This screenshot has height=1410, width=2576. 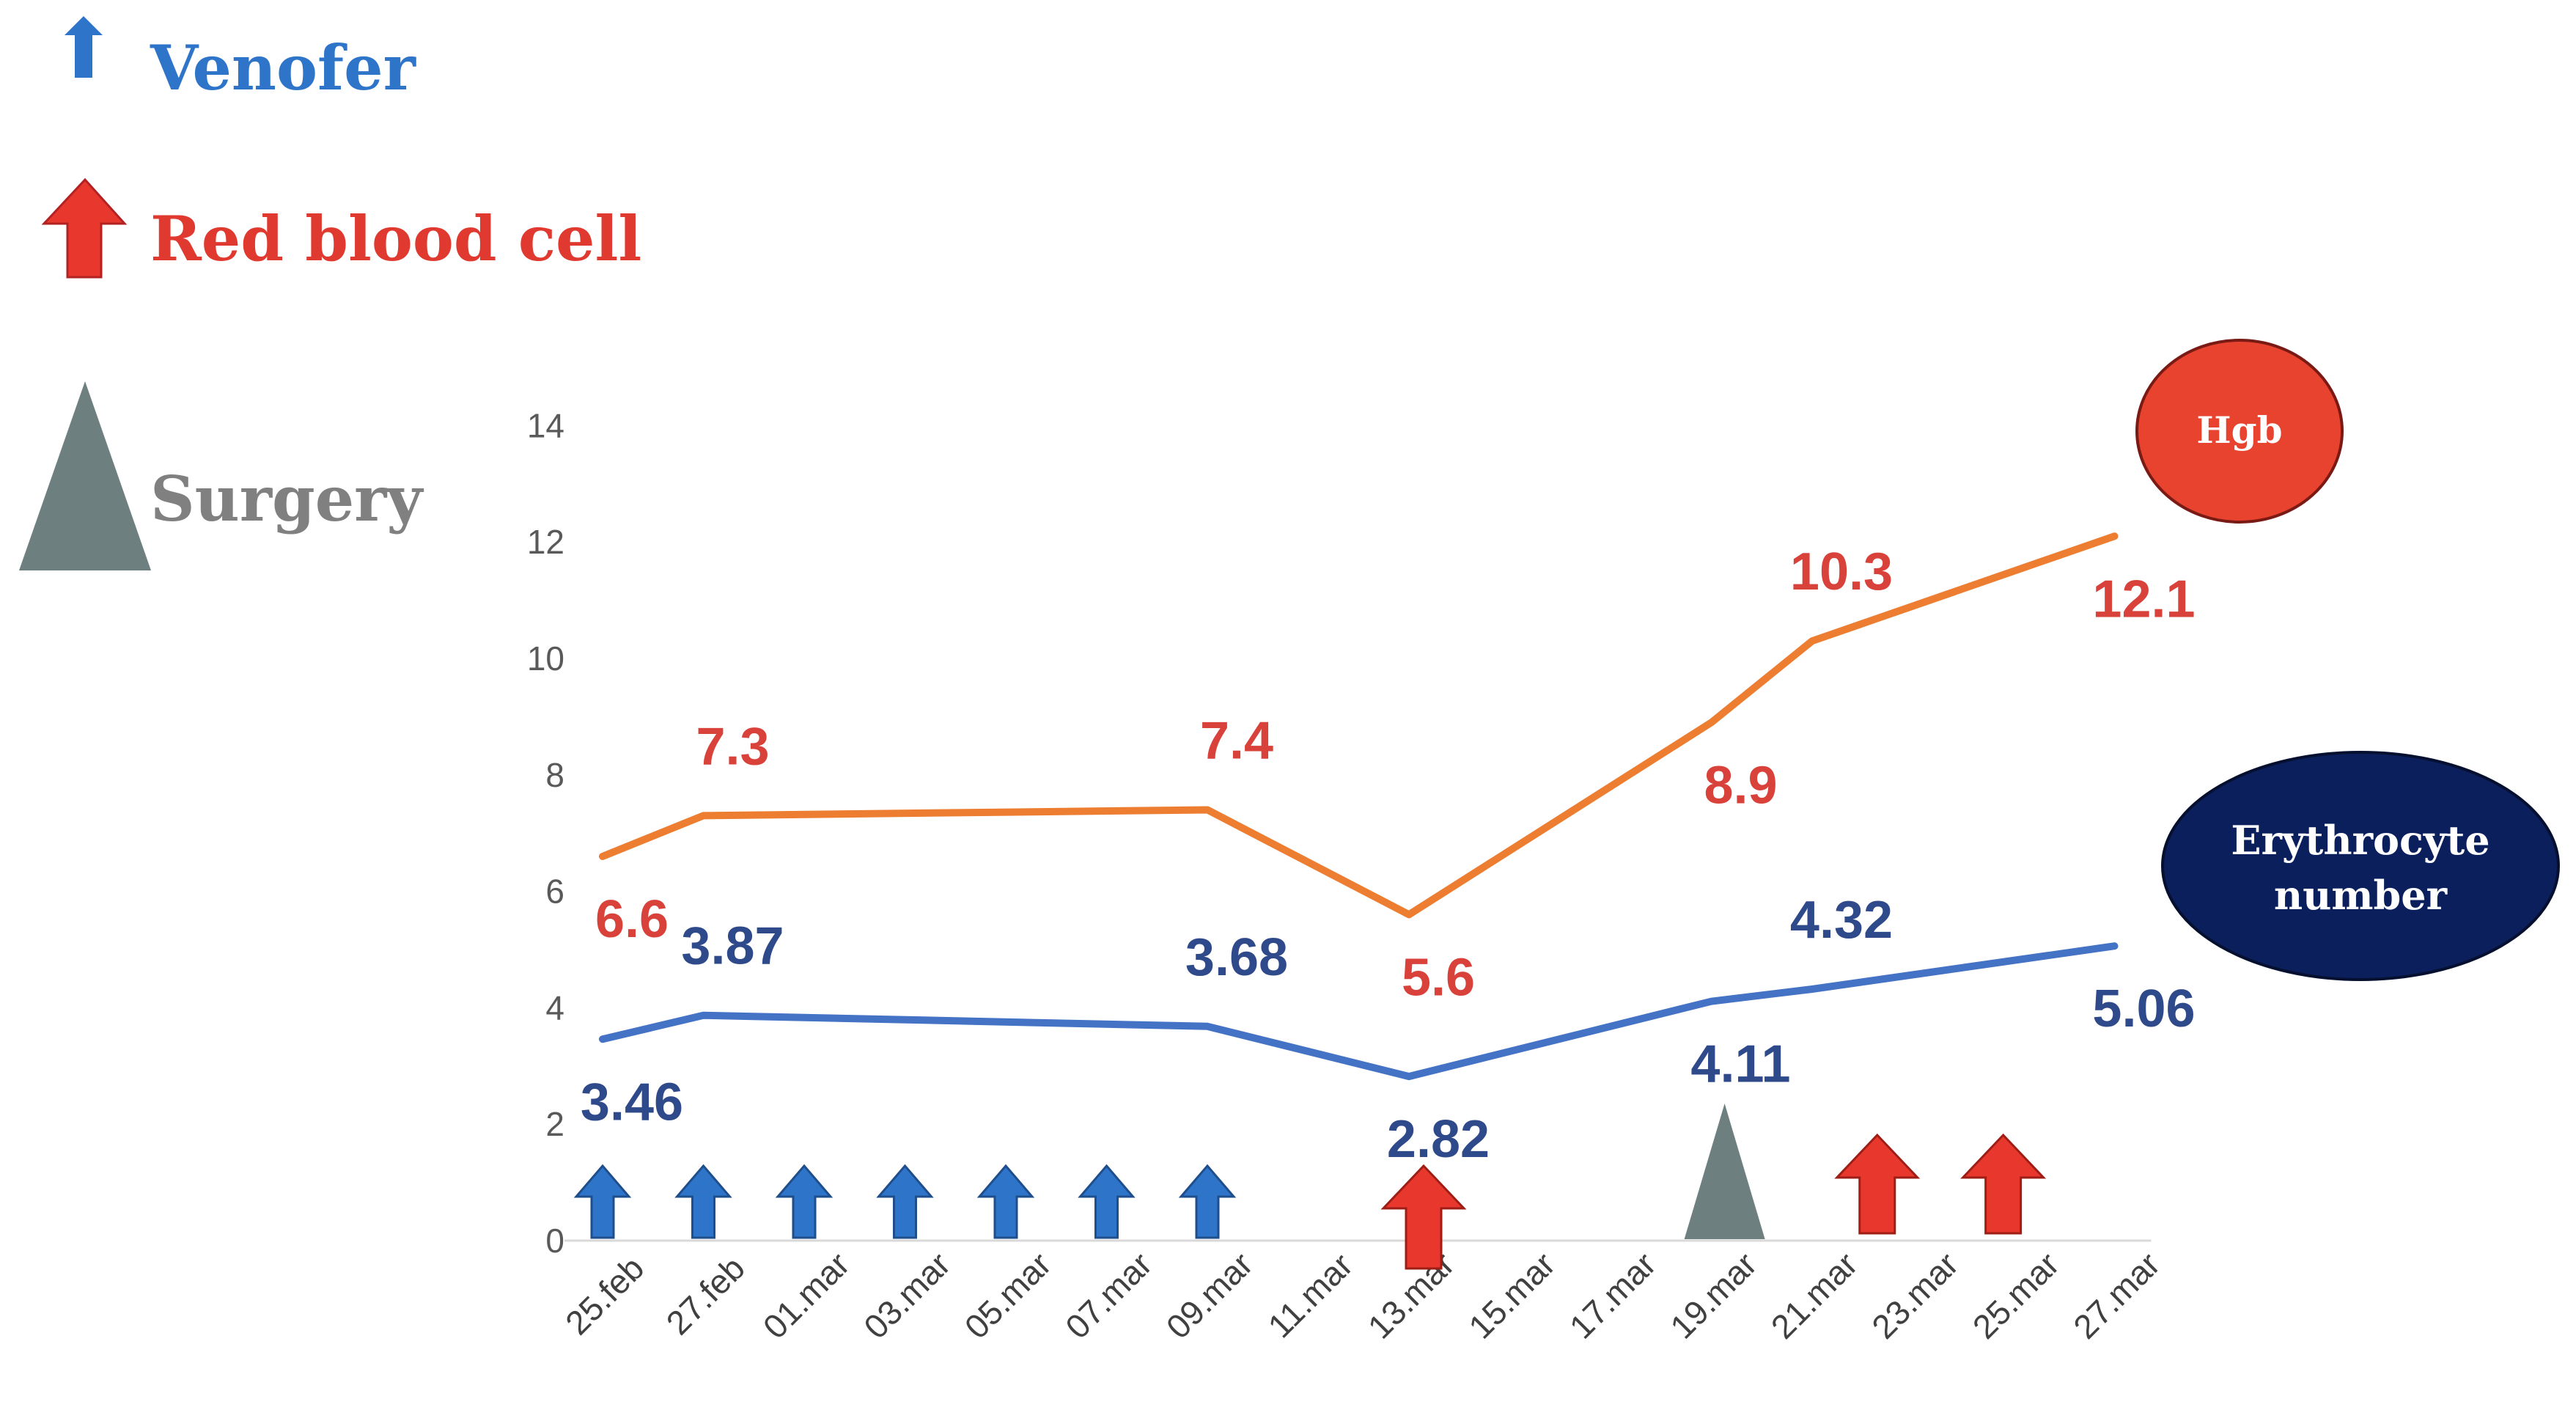 I want to click on y-tick-label: 4, so click(x=554, y=1008).